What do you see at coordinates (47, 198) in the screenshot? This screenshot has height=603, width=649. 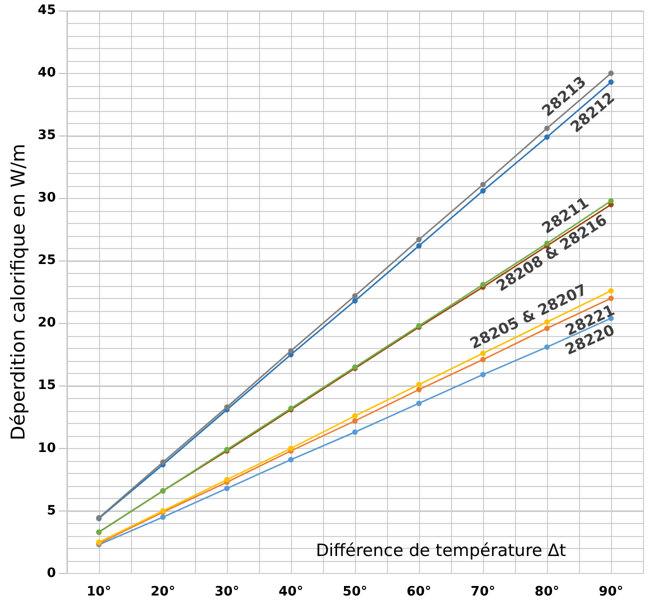 I see `y-tick-label: 30` at bounding box center [47, 198].